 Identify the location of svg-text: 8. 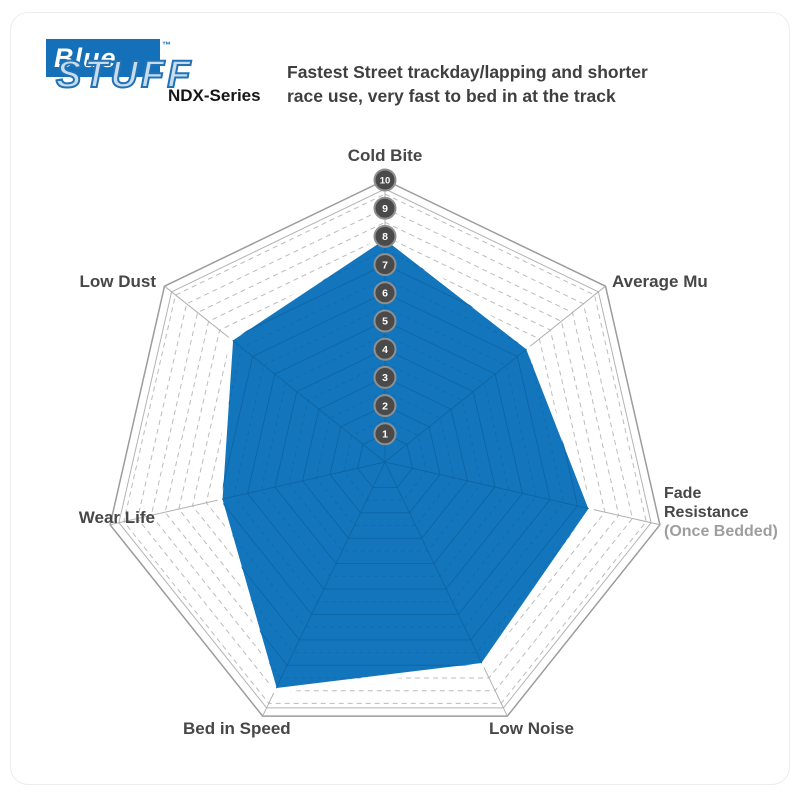
(385, 237).